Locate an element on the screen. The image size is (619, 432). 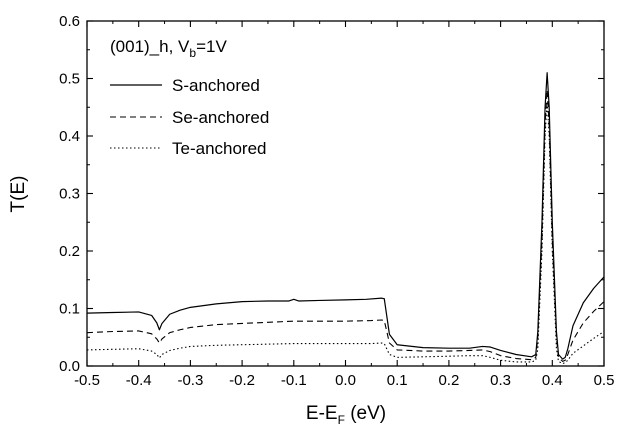
y-tick-label: 0.3 is located at coordinates (69, 194).